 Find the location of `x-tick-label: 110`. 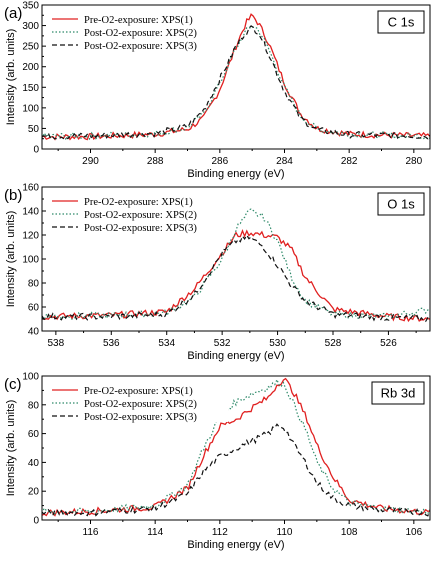

x-tick-label: 110 is located at coordinates (285, 532).